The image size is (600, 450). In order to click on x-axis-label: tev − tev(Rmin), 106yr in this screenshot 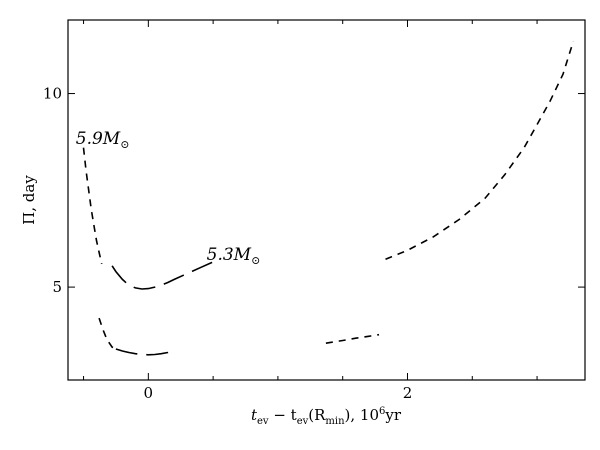, I will do `click(326, 416)`.